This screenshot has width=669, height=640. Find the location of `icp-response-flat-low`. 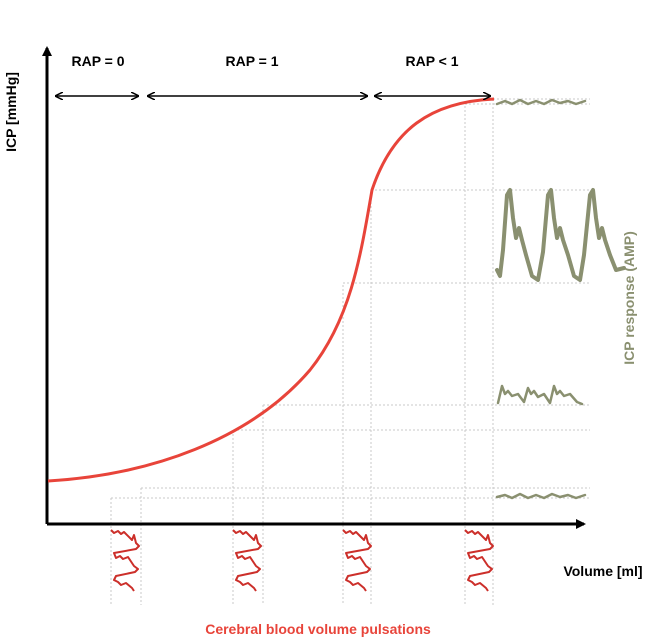

icp-response-flat-low is located at coordinates (541, 496).